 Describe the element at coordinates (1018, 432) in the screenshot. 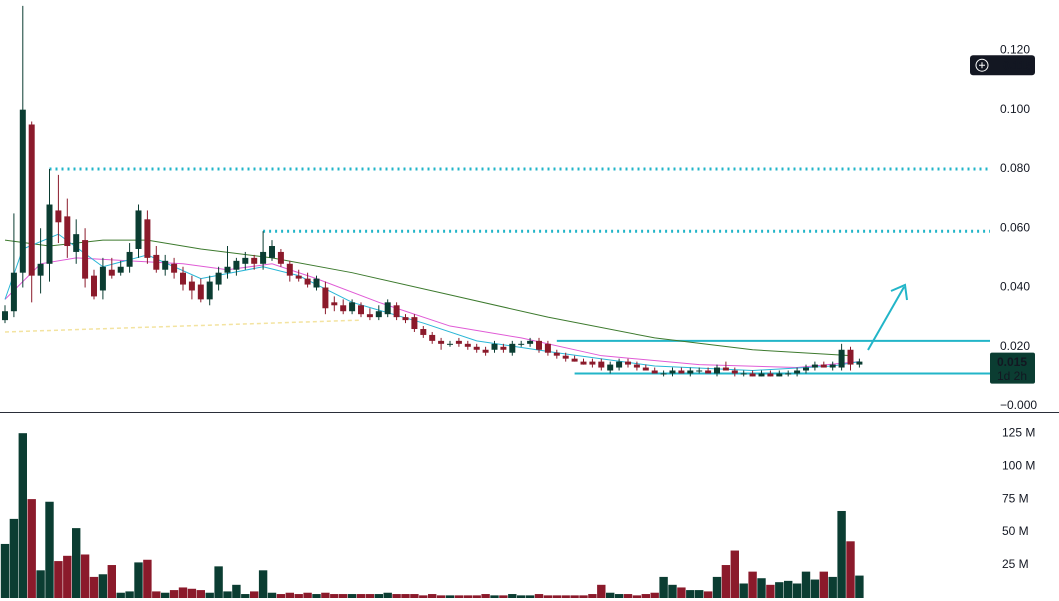

I see `volume-tick-label: 125 M` at that location.